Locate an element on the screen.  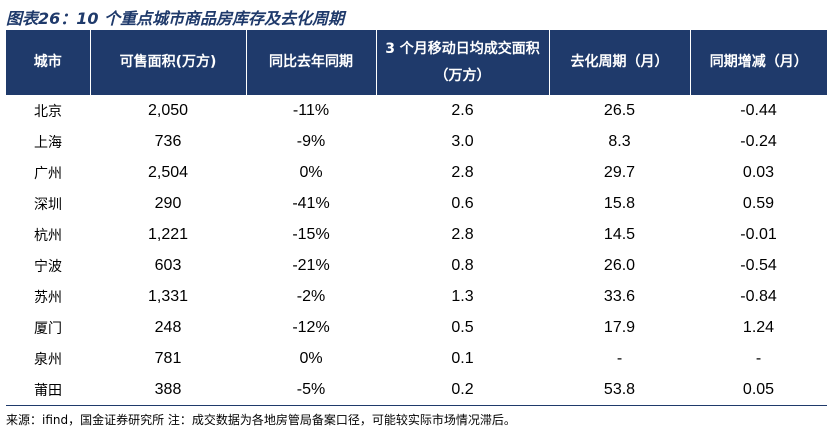
cell-avg-daily-transaction: 2.6 is located at coordinates (462, 110).